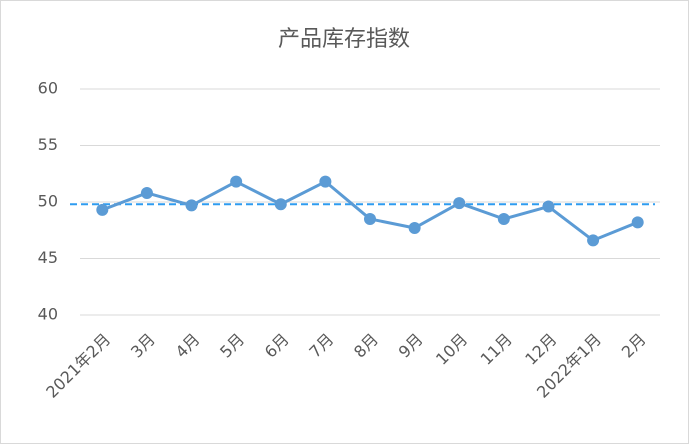 The width and height of the screenshot is (689, 444). I want to click on y-tick-label: 45, so click(48, 257).